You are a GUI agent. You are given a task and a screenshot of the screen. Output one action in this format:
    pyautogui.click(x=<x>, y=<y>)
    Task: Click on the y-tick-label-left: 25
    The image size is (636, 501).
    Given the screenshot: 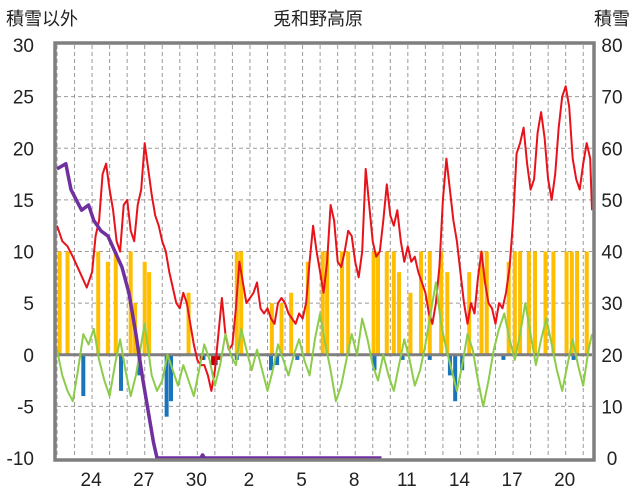 What is the action you would take?
    pyautogui.click(x=23, y=98)
    